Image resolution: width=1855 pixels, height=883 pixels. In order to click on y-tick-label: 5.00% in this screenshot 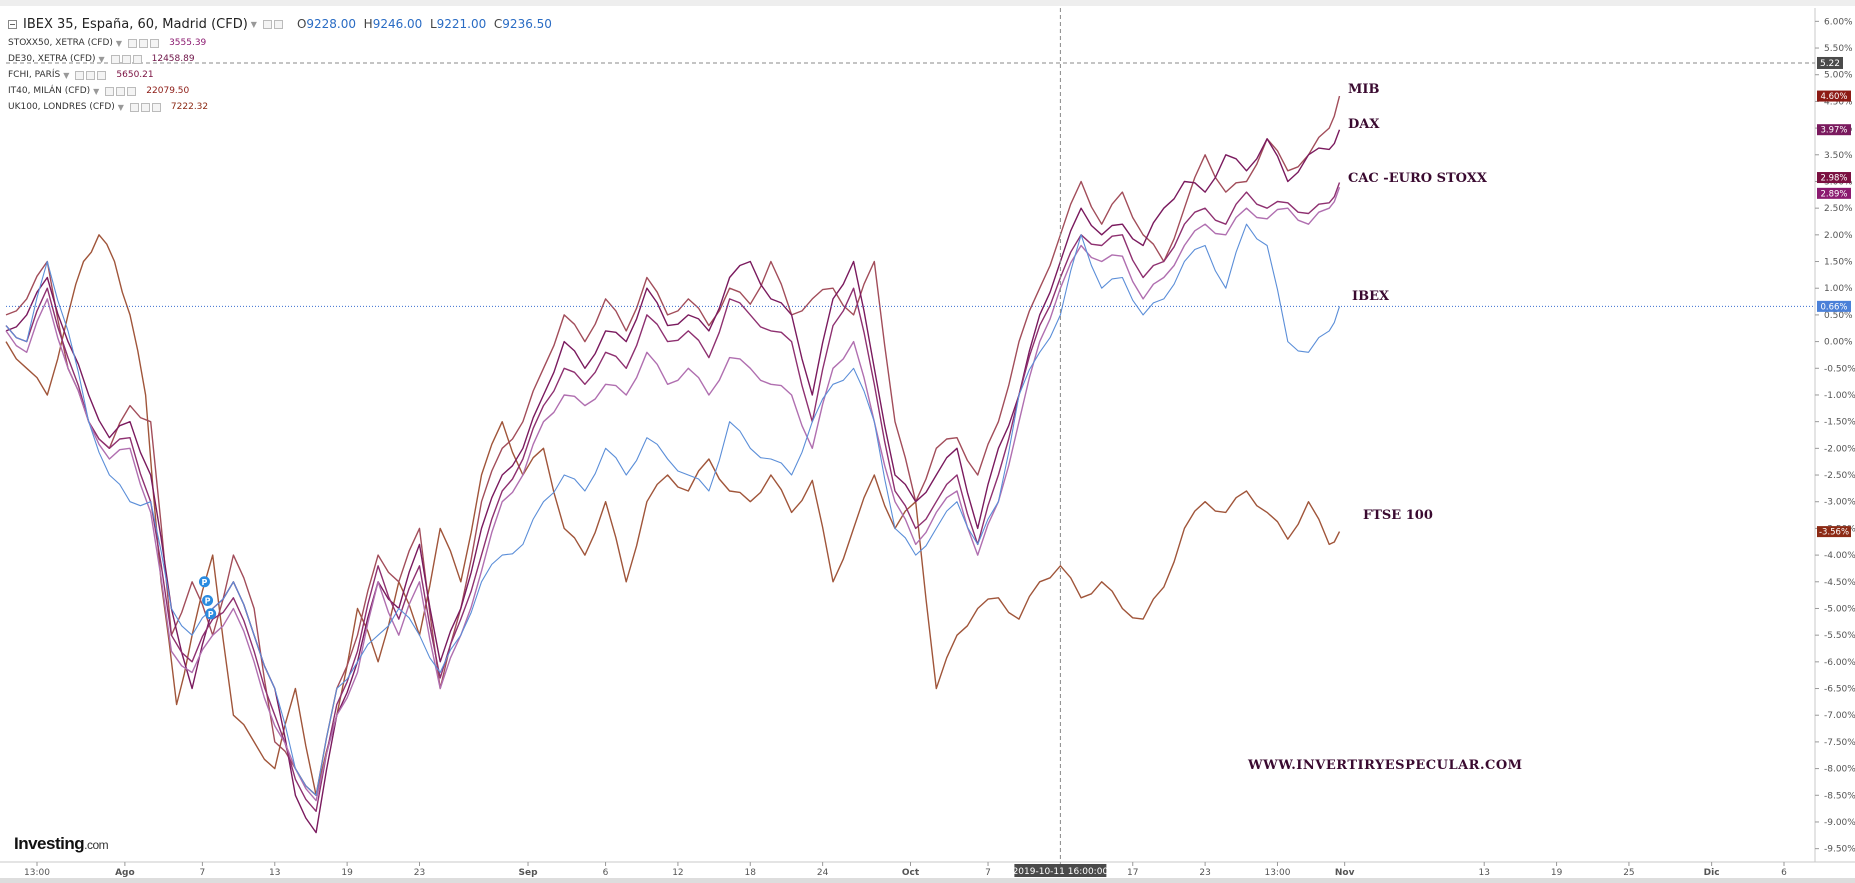, I will do `click(1838, 76)`.